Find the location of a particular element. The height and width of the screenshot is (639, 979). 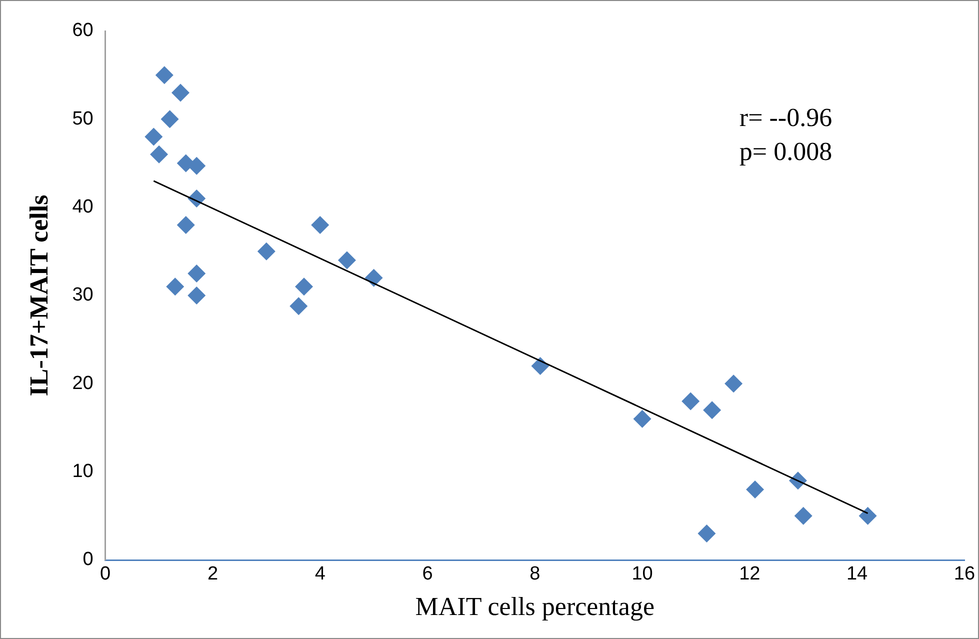

y-tick-label: 50 is located at coordinates (83, 119).